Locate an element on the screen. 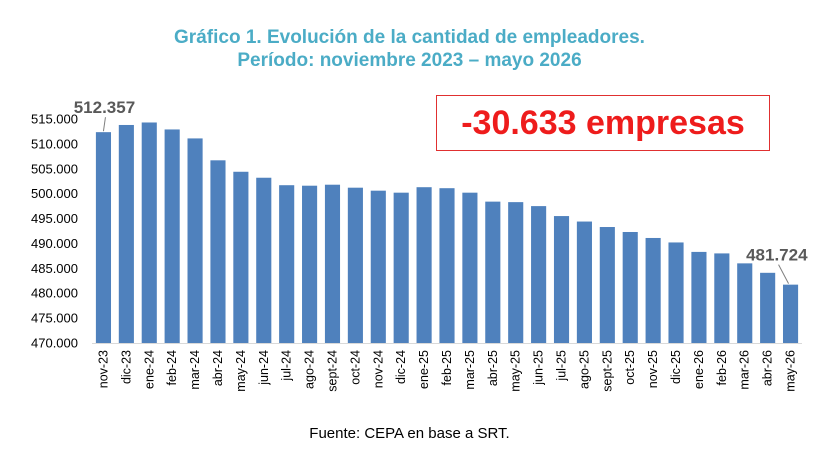 Image resolution: width=819 pixels, height=460 pixels. y-tick-label: 480.000 is located at coordinates (54, 293).